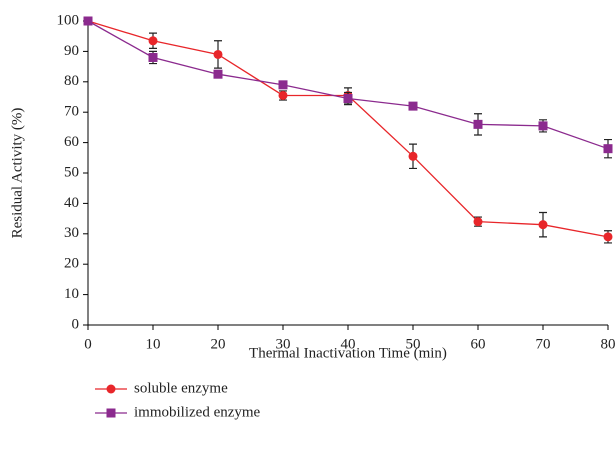 This screenshot has width=615, height=454. What do you see at coordinates (283, 344) in the screenshot?
I see `x-tick-label: 30` at bounding box center [283, 344].